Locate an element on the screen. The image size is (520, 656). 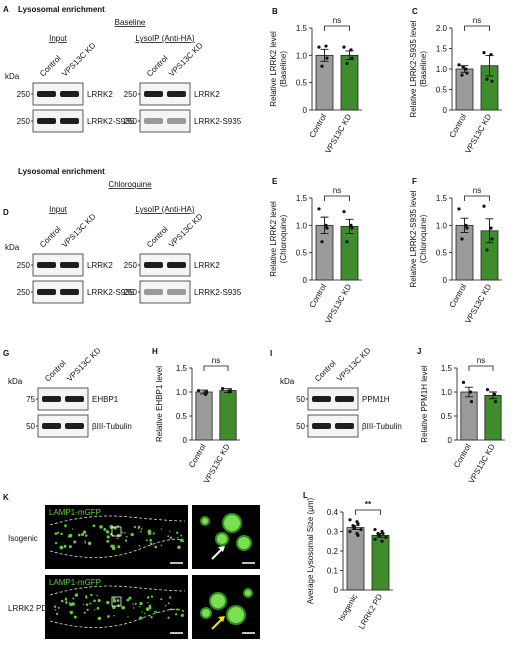
panel-letter: H is located at coordinates (155, 351).